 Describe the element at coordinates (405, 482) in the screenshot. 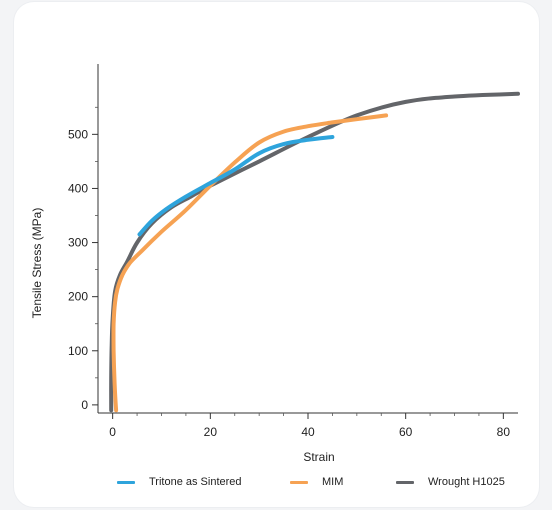

I see `legend-swatch-wrought` at that location.